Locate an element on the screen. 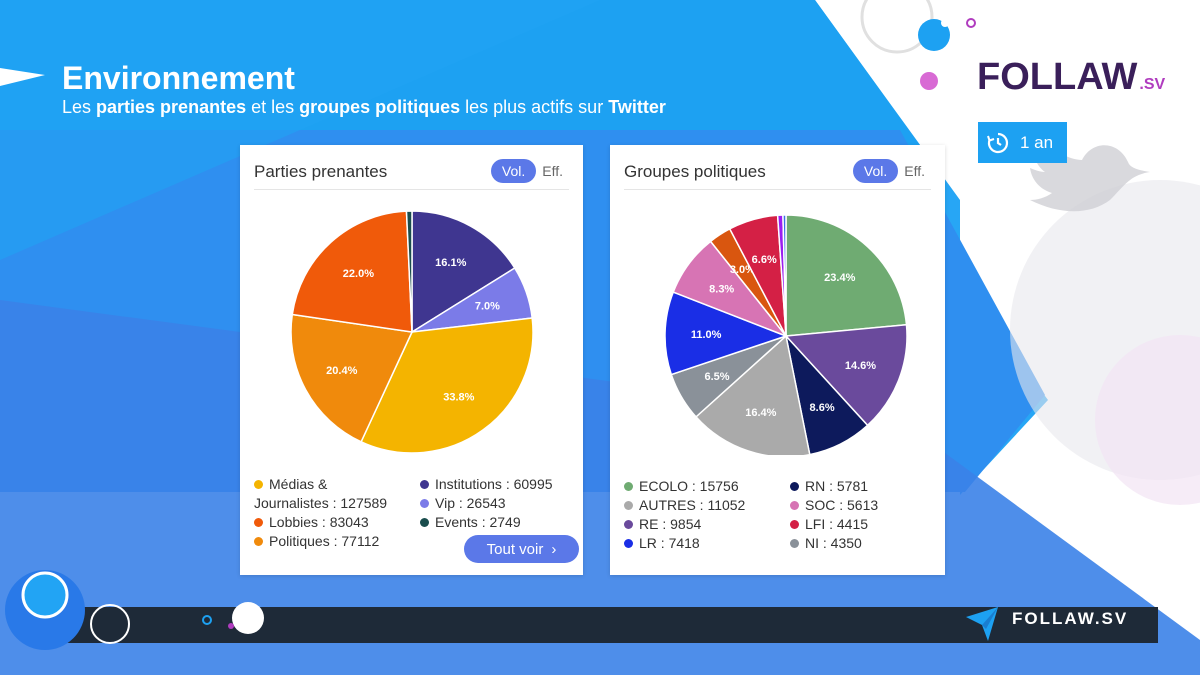 The width and height of the screenshot is (1200, 675). pie-chart-groupes-politiques: 23.4% 14.6% 8.6% 16.4% 6.5% 11.0% 8.3% 3.0%6.6% is located at coordinates (786, 334).